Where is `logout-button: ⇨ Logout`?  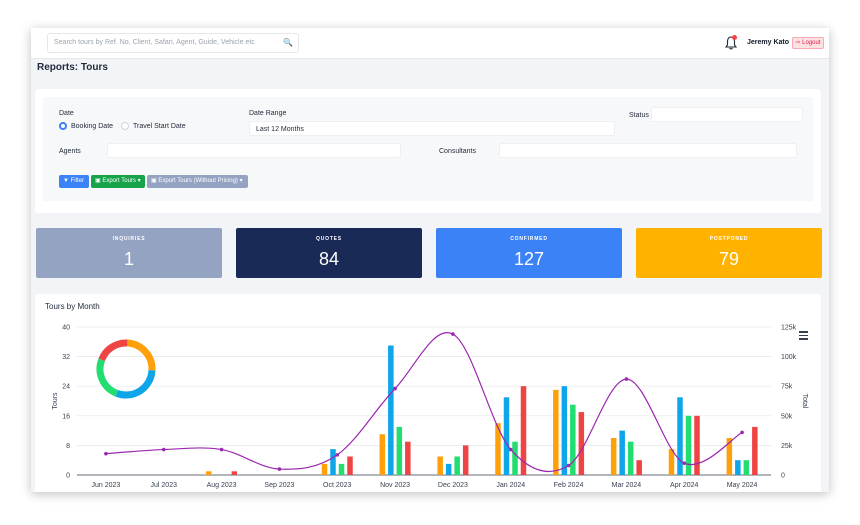
logout-button: ⇨ Logout is located at coordinates (808, 43).